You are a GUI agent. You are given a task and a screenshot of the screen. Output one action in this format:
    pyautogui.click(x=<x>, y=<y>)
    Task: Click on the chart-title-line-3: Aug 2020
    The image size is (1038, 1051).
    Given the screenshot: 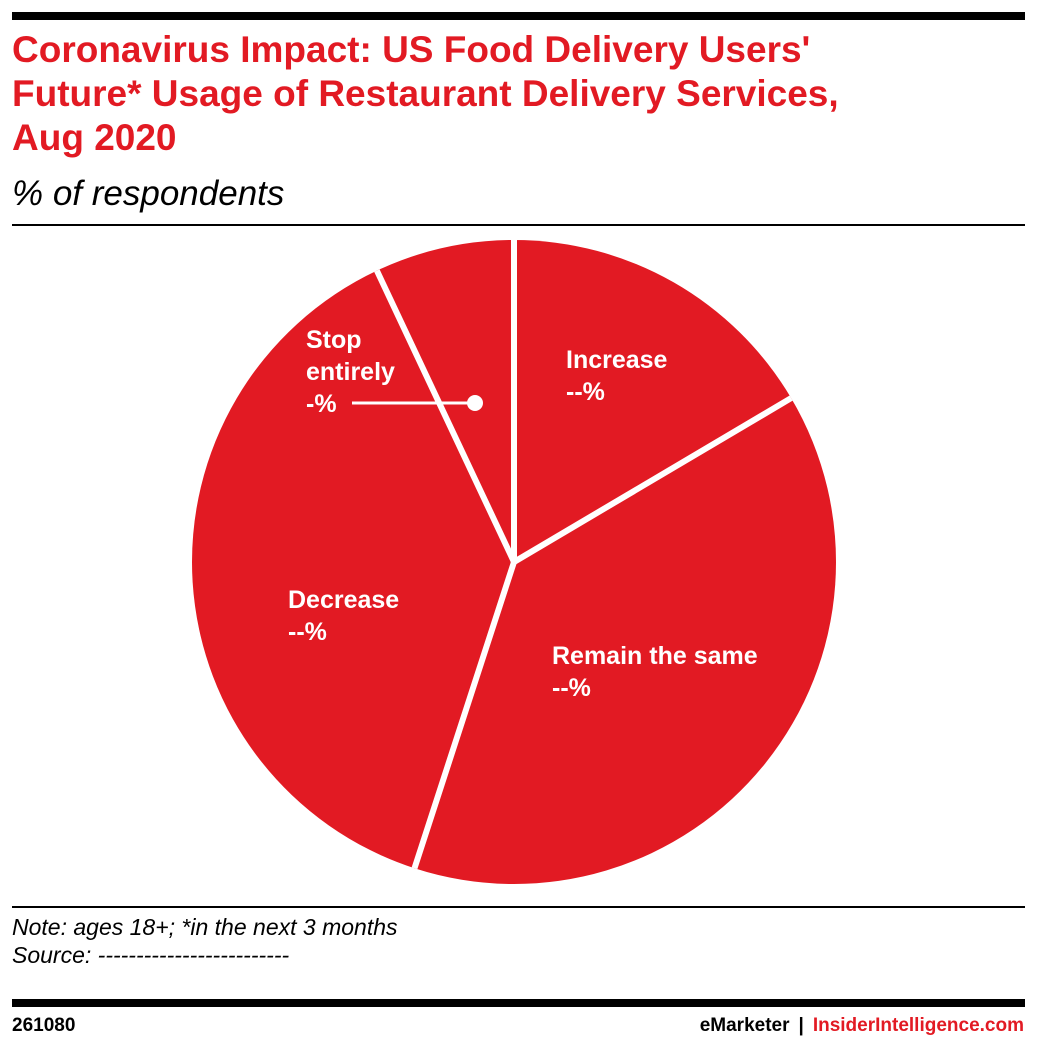 What is the action you would take?
    pyautogui.click(x=94, y=137)
    